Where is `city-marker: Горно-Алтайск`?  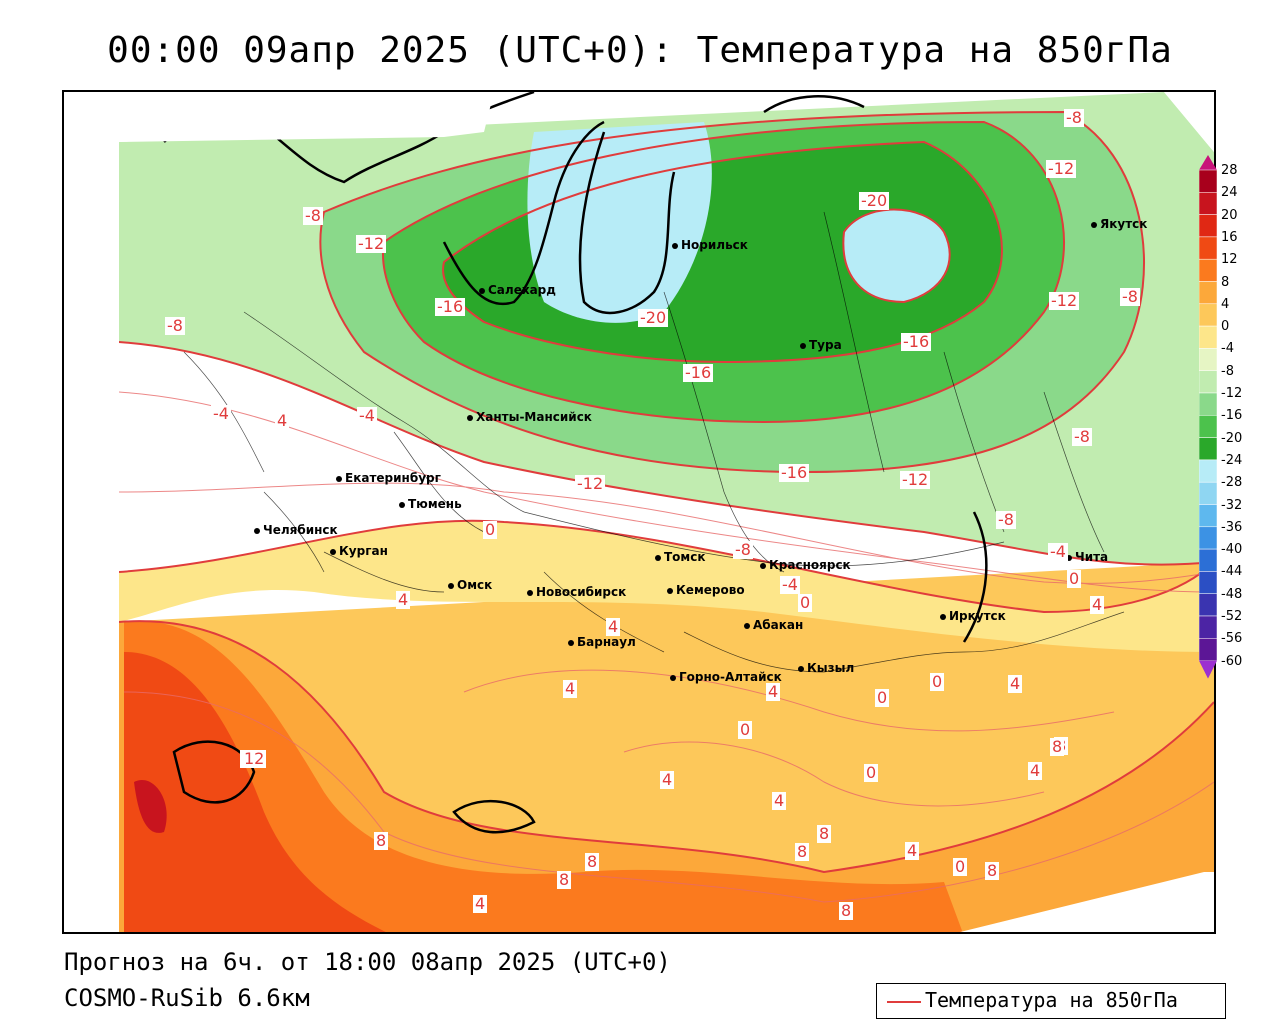
city-marker: Горно-Алтайск is located at coordinates (726, 677).